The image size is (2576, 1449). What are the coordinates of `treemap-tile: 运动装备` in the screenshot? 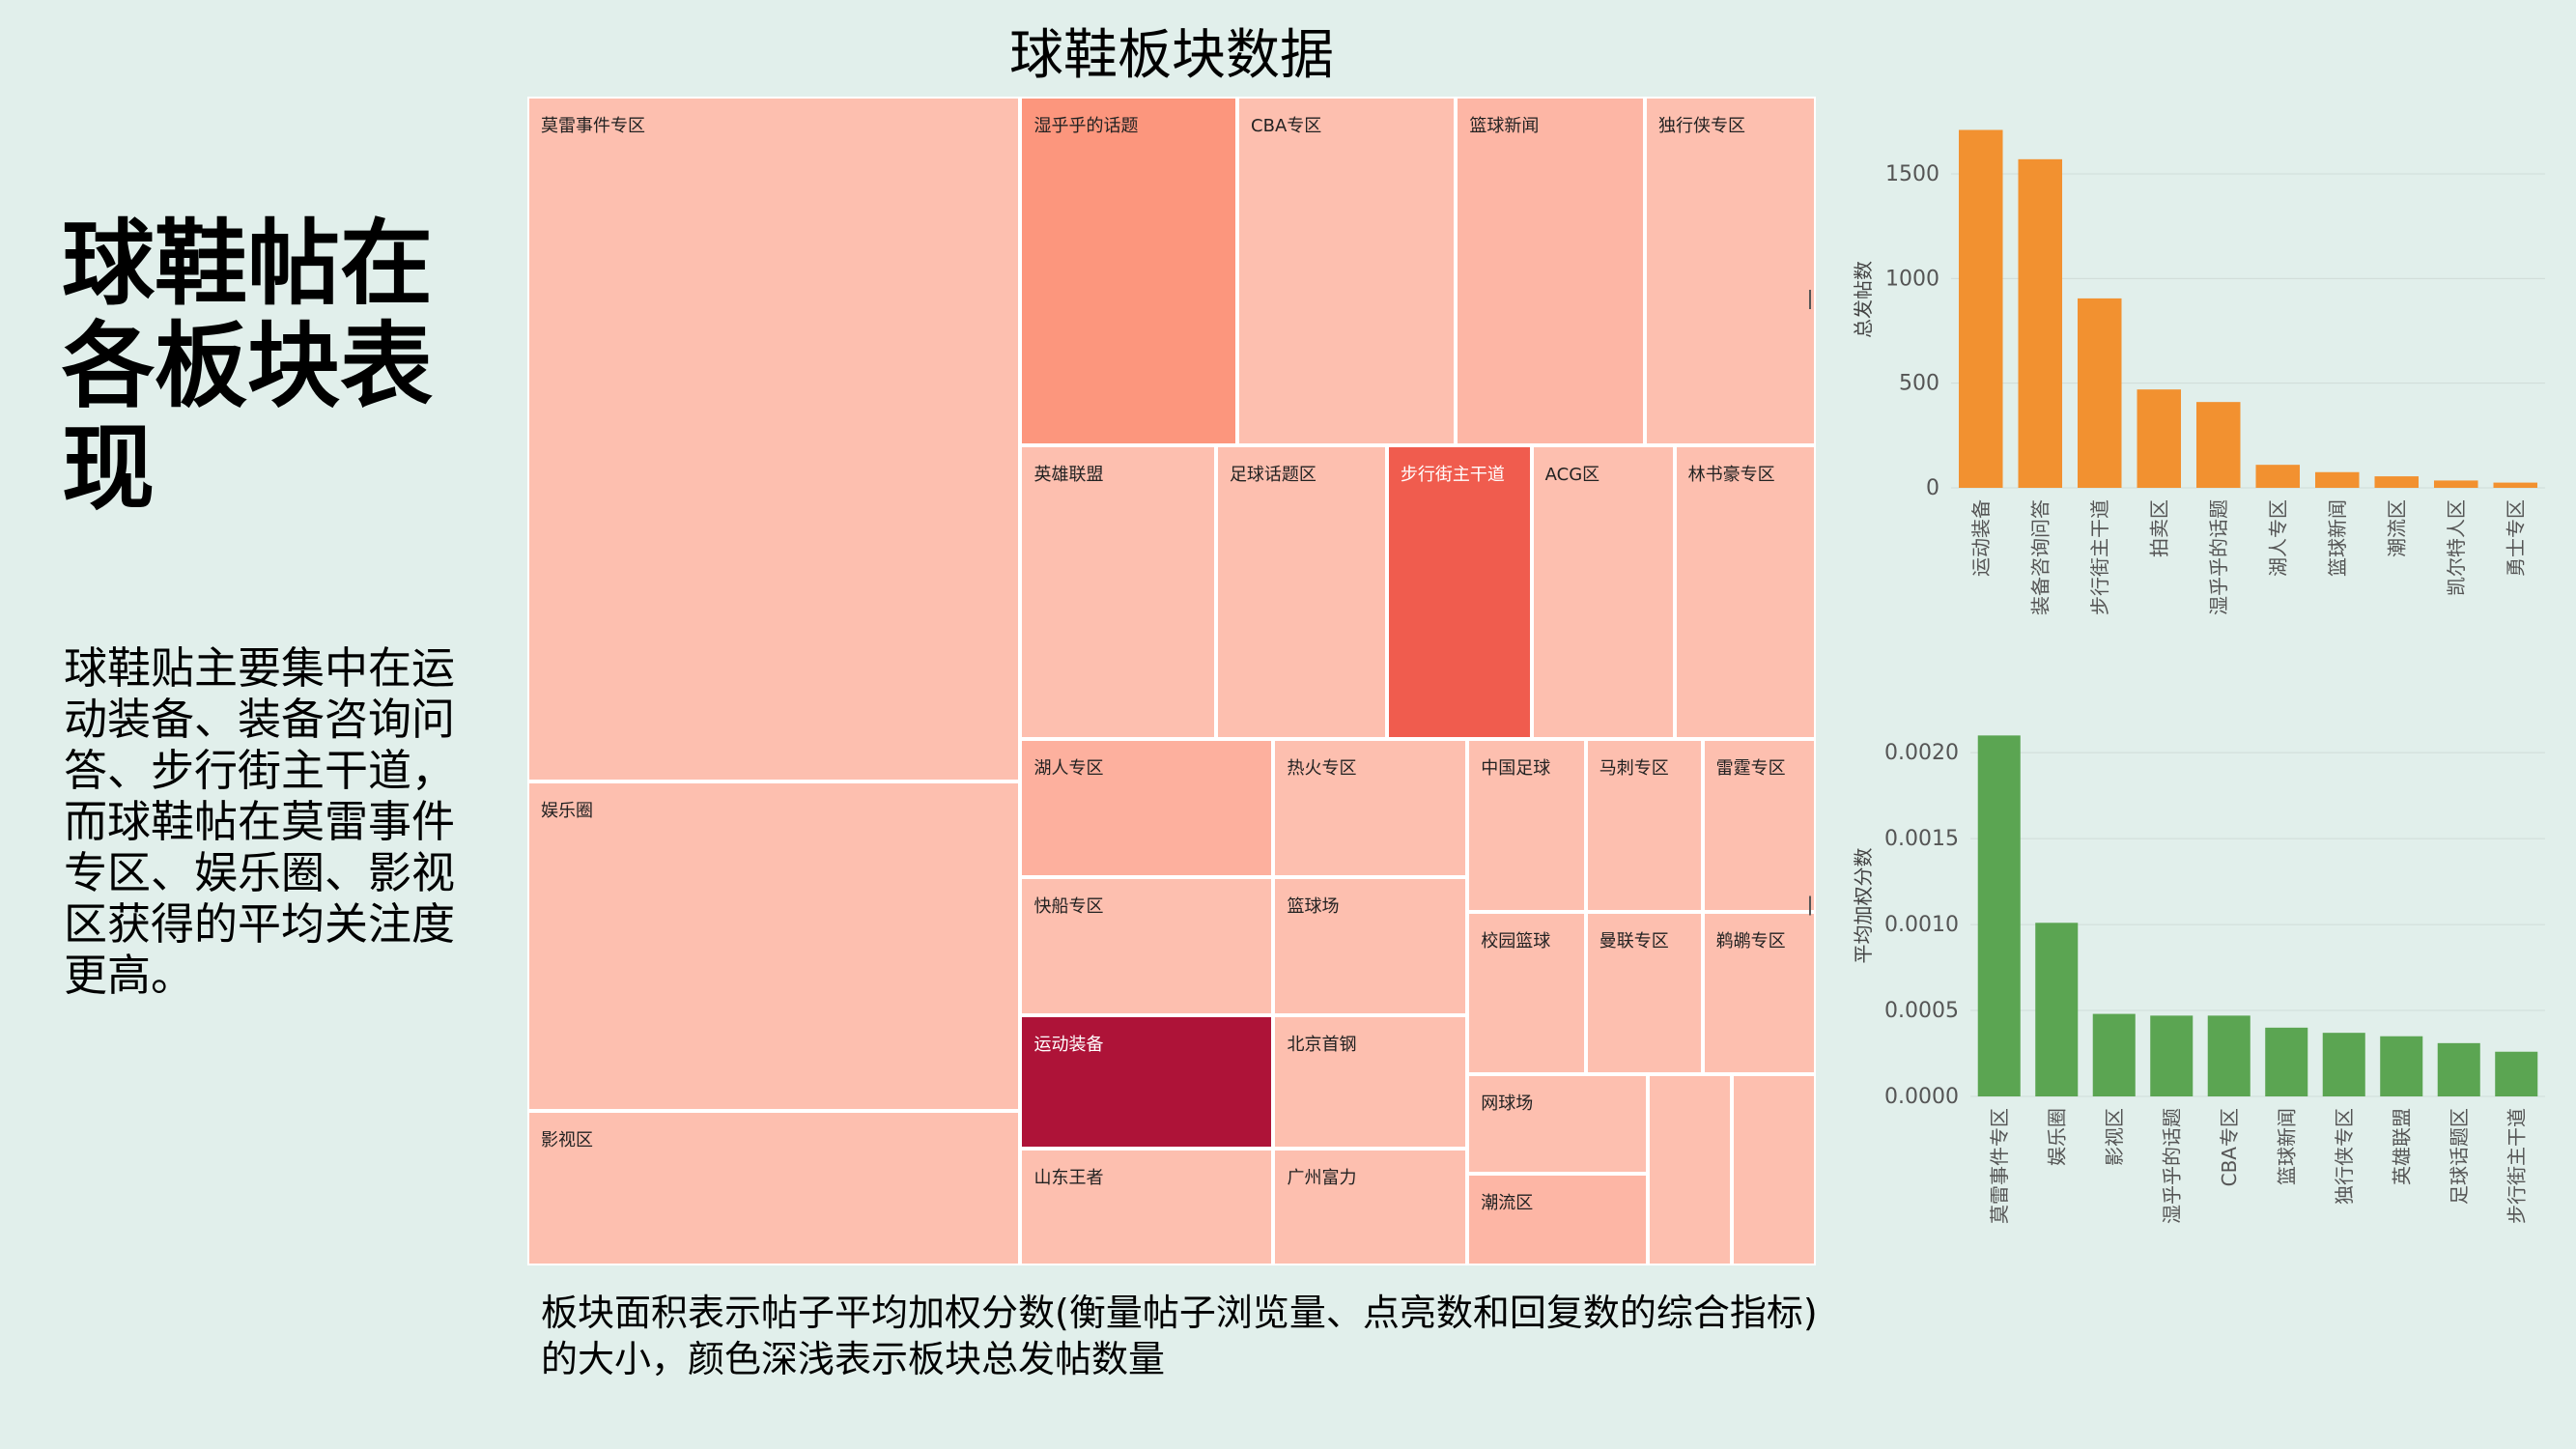 It's located at (1147, 1081).